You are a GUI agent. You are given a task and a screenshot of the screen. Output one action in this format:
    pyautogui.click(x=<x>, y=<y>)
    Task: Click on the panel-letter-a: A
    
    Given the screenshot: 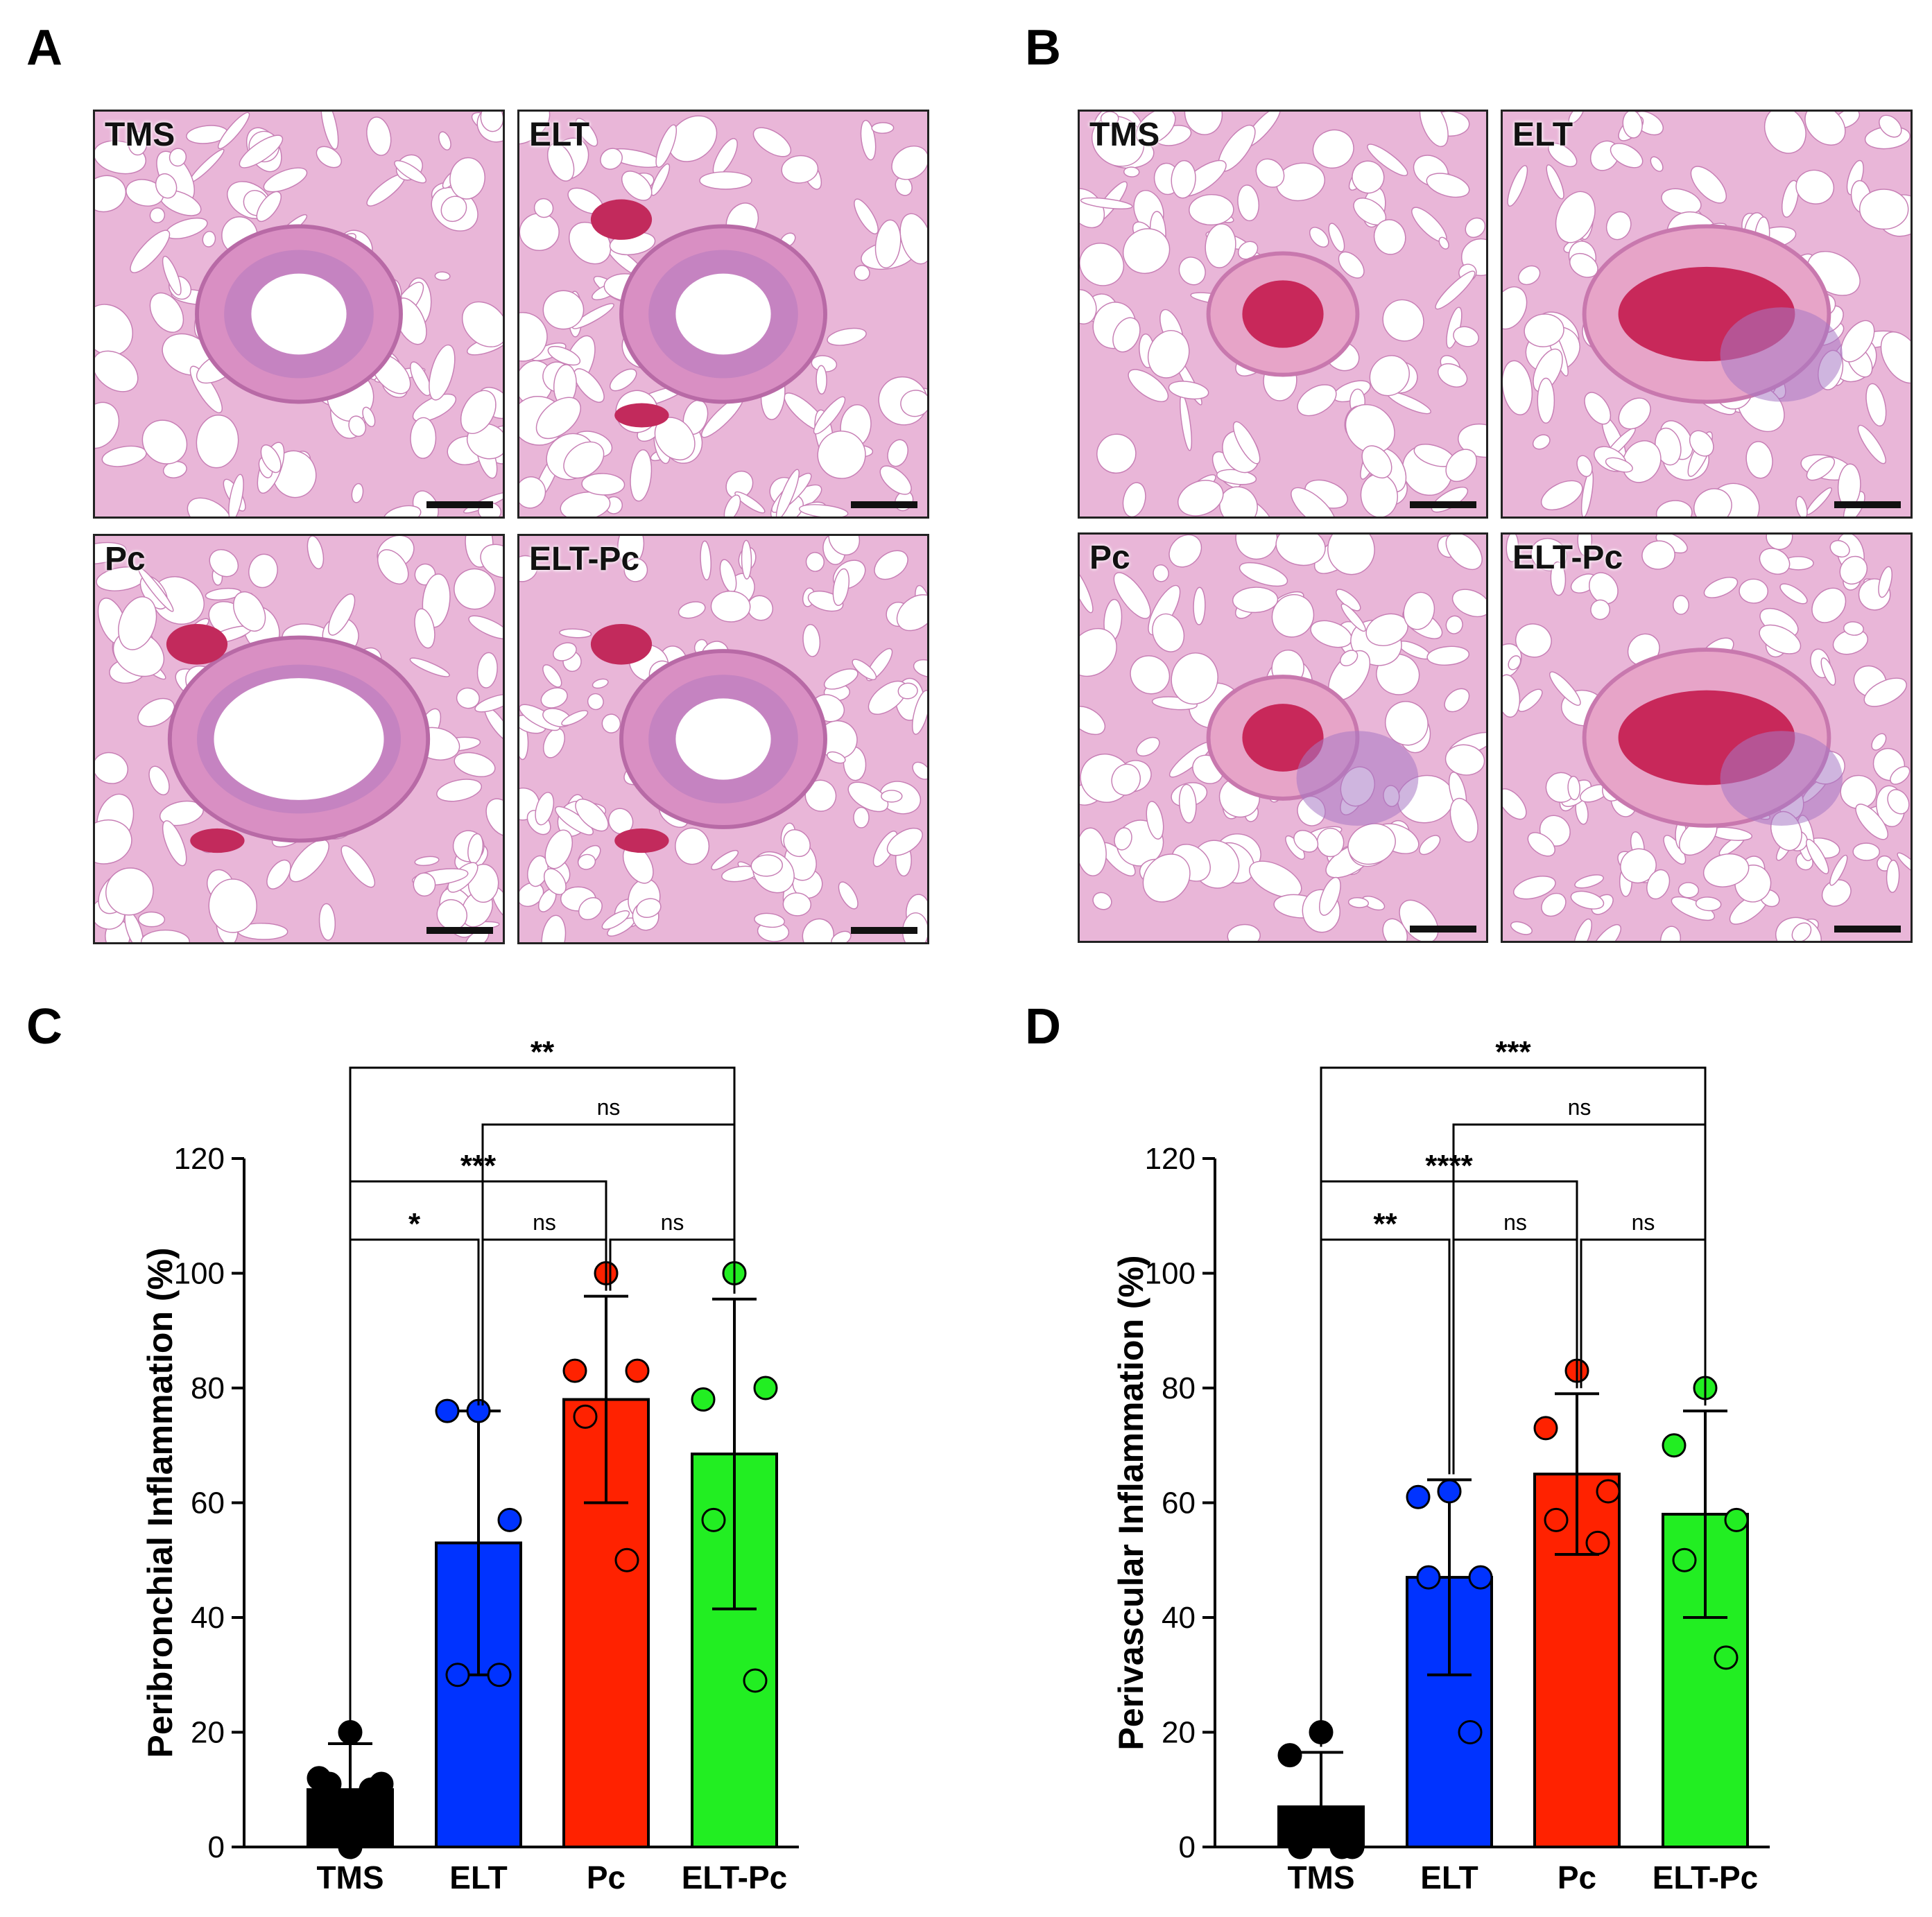 What is the action you would take?
    pyautogui.click(x=44, y=48)
    